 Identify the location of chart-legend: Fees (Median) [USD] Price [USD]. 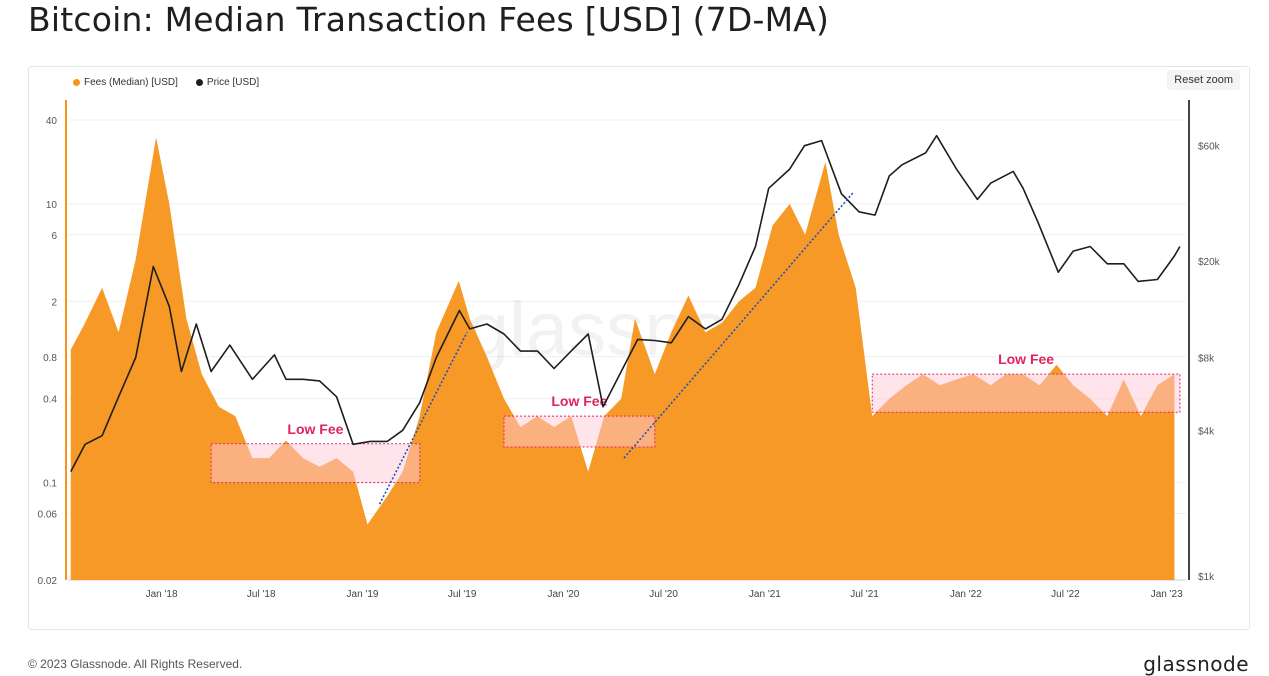
(166, 82).